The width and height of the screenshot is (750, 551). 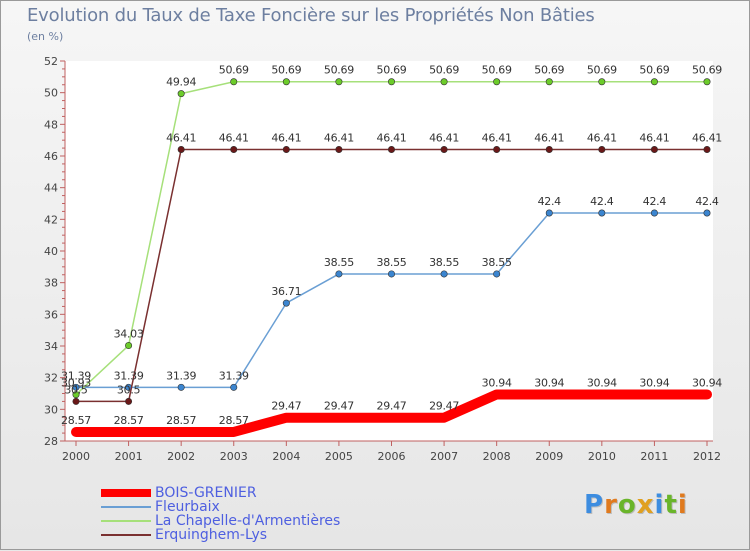 What do you see at coordinates (51, 409) in the screenshot?
I see `y-tick-label: 30` at bounding box center [51, 409].